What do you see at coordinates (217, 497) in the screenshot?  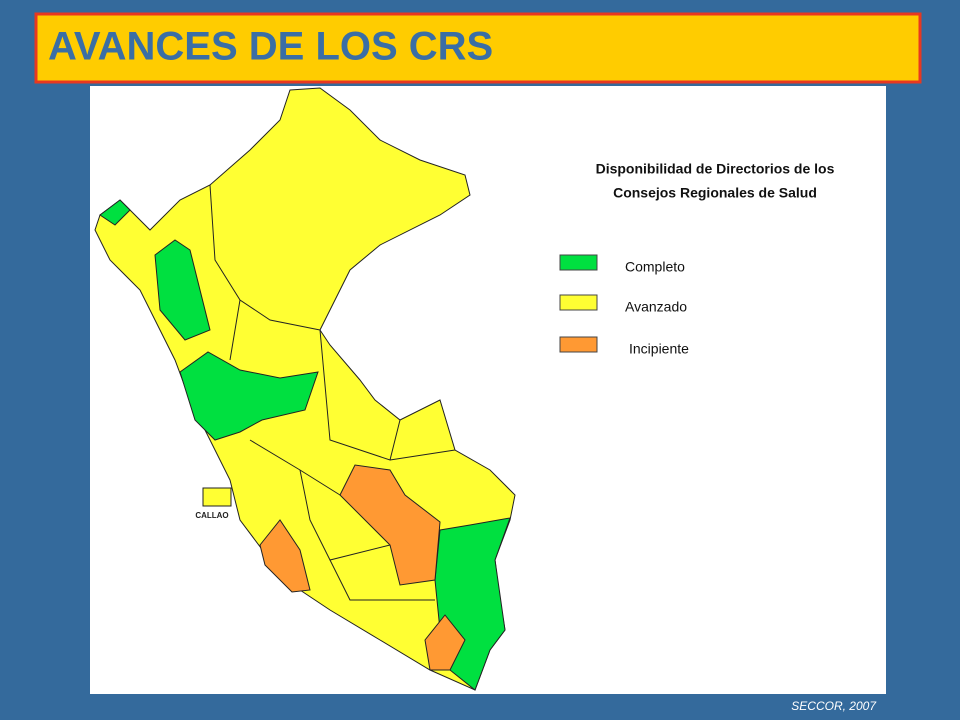 I see `callao-swatch` at bounding box center [217, 497].